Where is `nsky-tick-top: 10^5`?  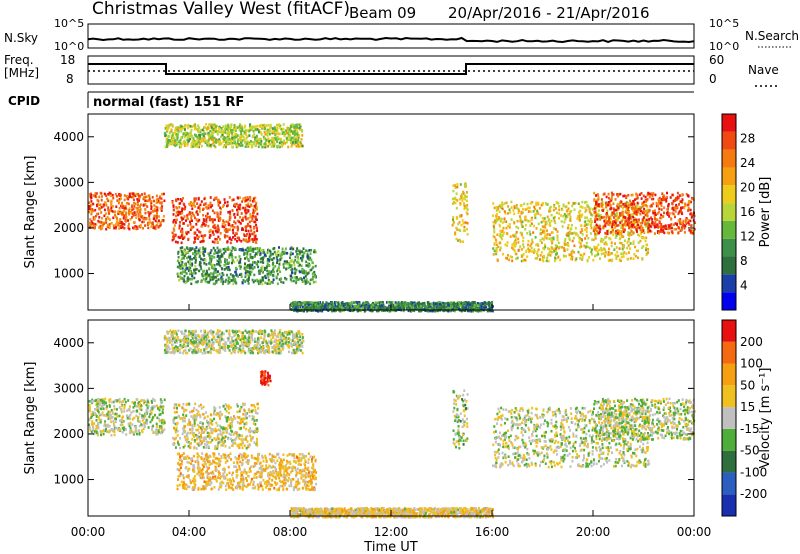 nsky-tick-top: 10^5 is located at coordinates (69, 23).